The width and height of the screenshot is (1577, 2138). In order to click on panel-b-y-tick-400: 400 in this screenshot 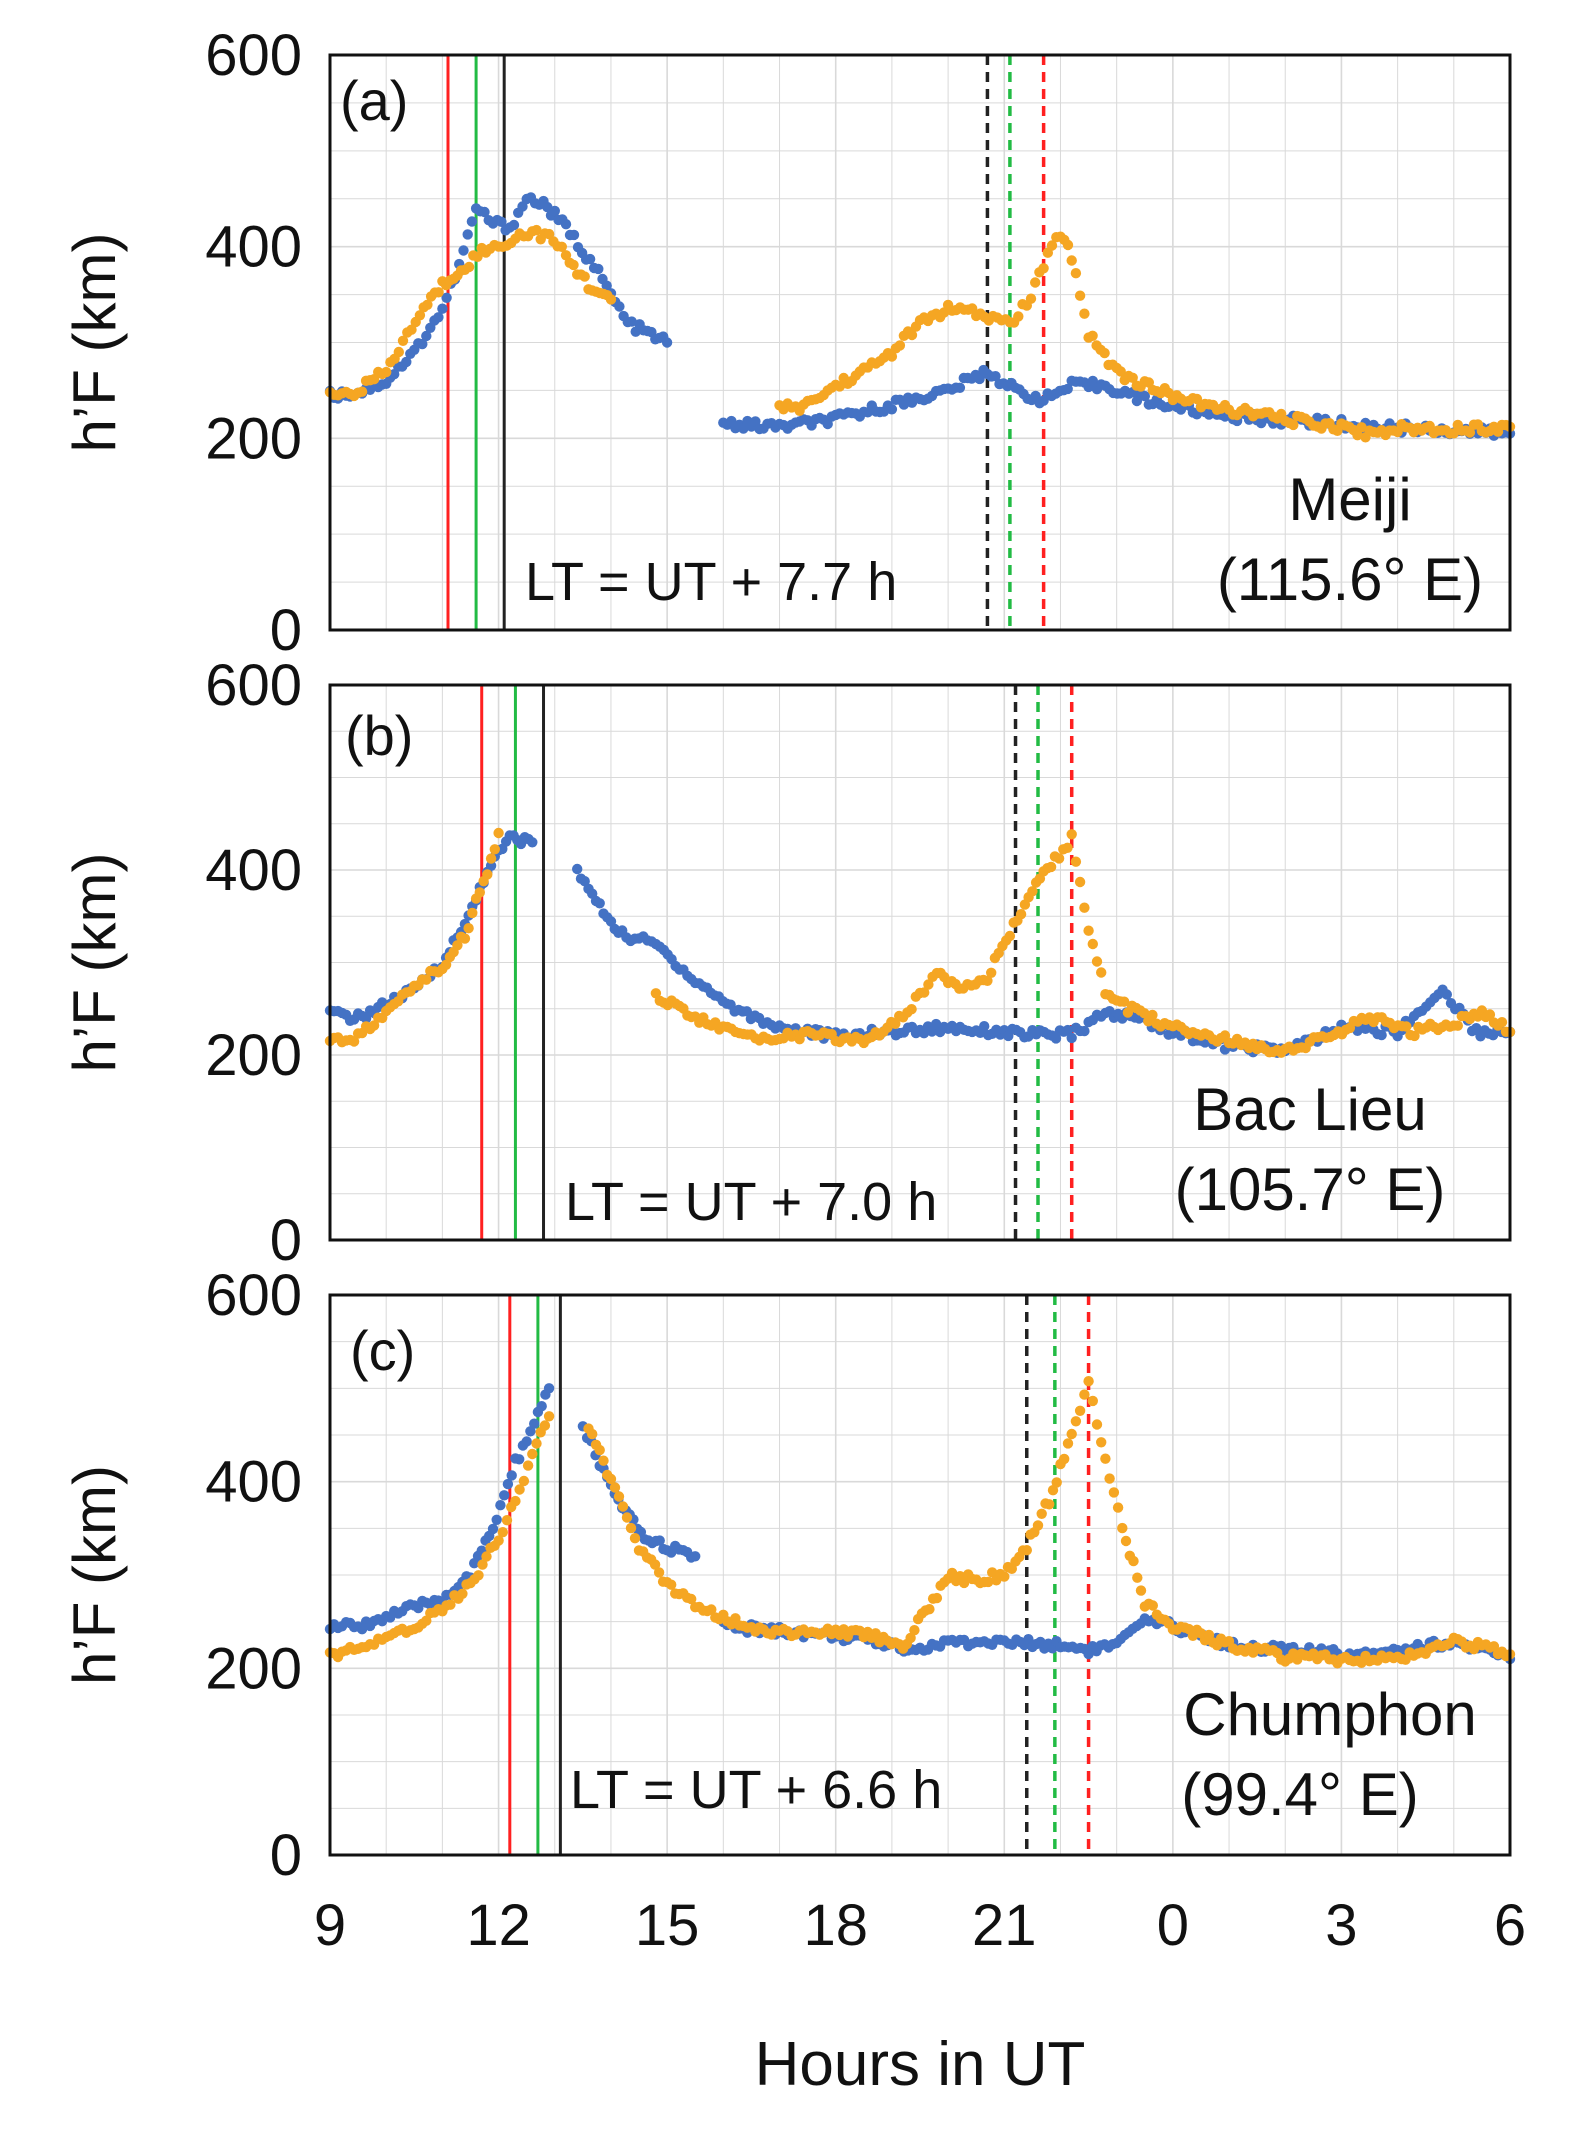, I will do `click(253, 870)`.